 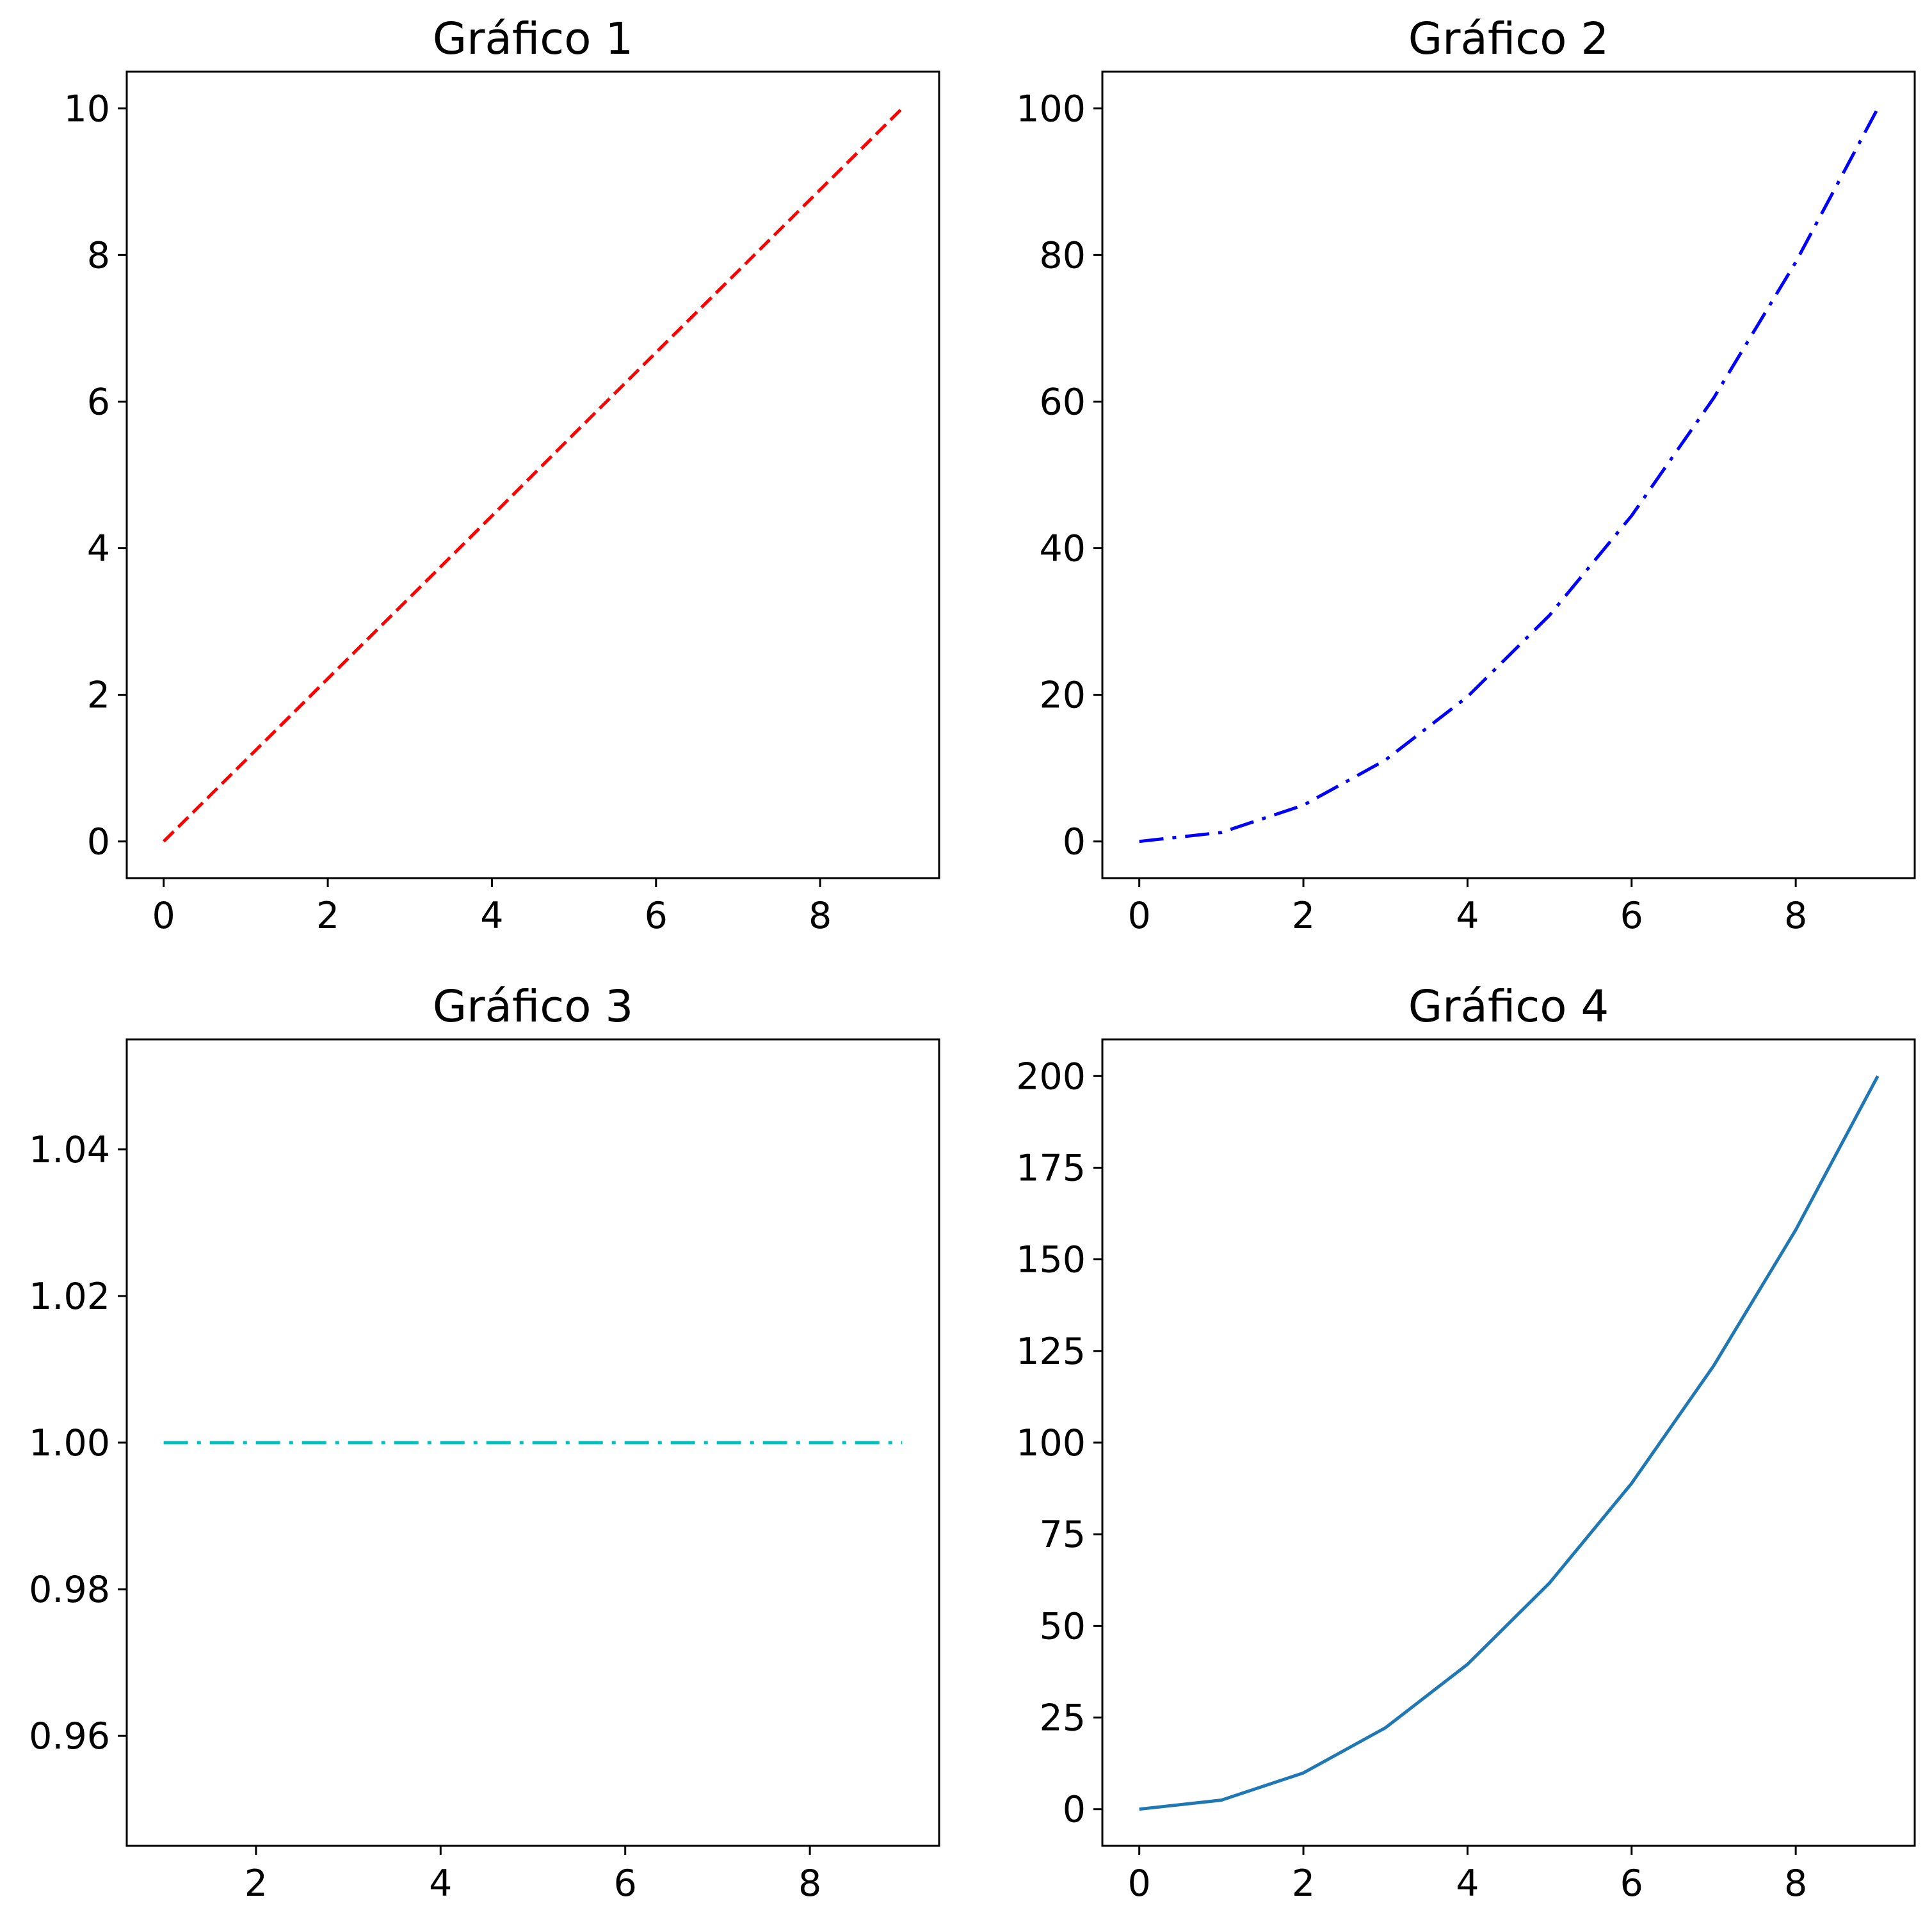 What do you see at coordinates (1051, 1076) in the screenshot?
I see `y-tick-label: 200` at bounding box center [1051, 1076].